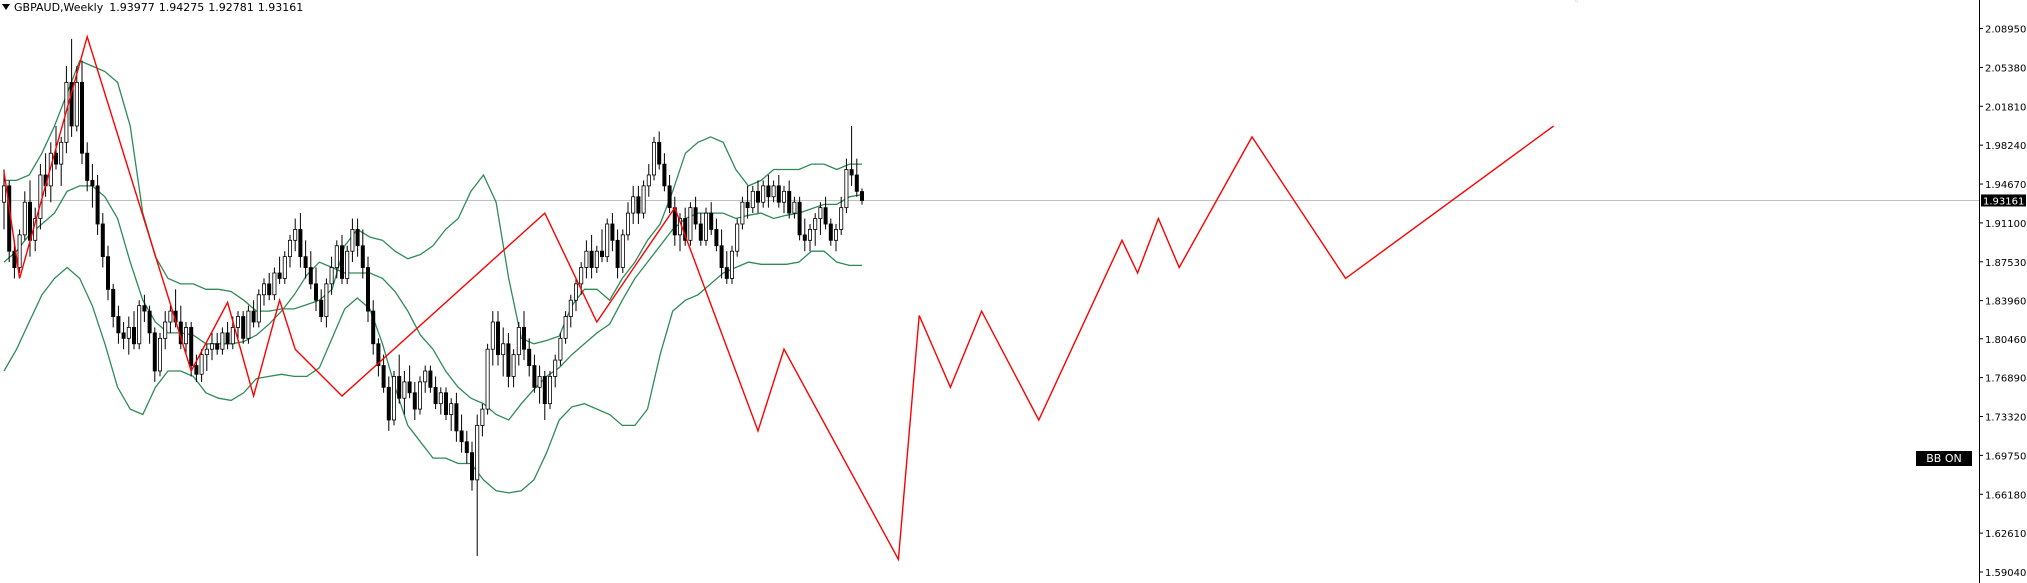 The height and width of the screenshot is (583, 2027). I want to click on price-tick-label: 1.83960, so click(2005, 302).